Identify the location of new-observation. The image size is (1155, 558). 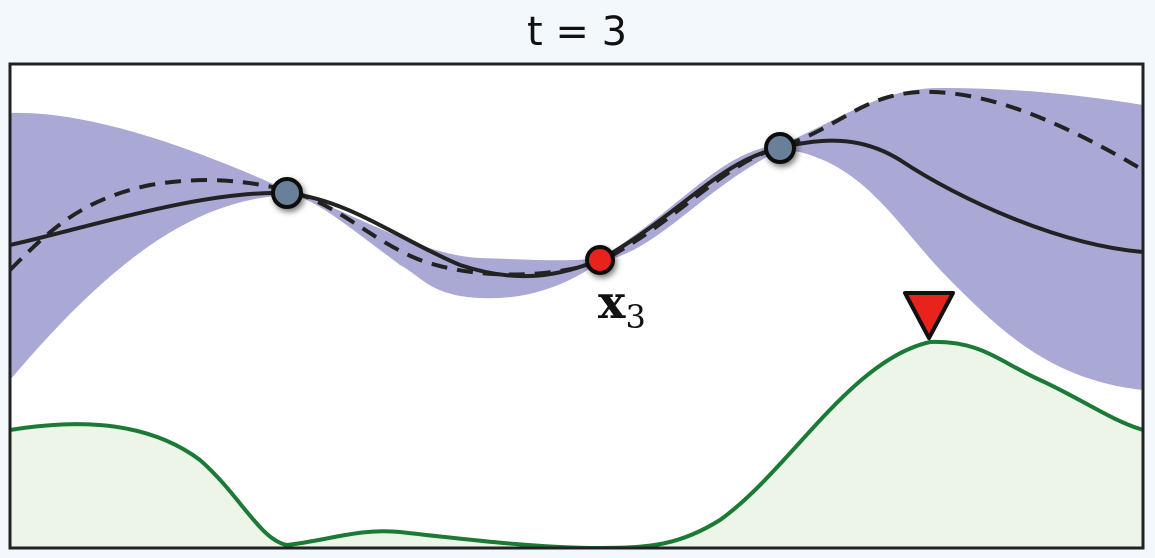
(600, 260).